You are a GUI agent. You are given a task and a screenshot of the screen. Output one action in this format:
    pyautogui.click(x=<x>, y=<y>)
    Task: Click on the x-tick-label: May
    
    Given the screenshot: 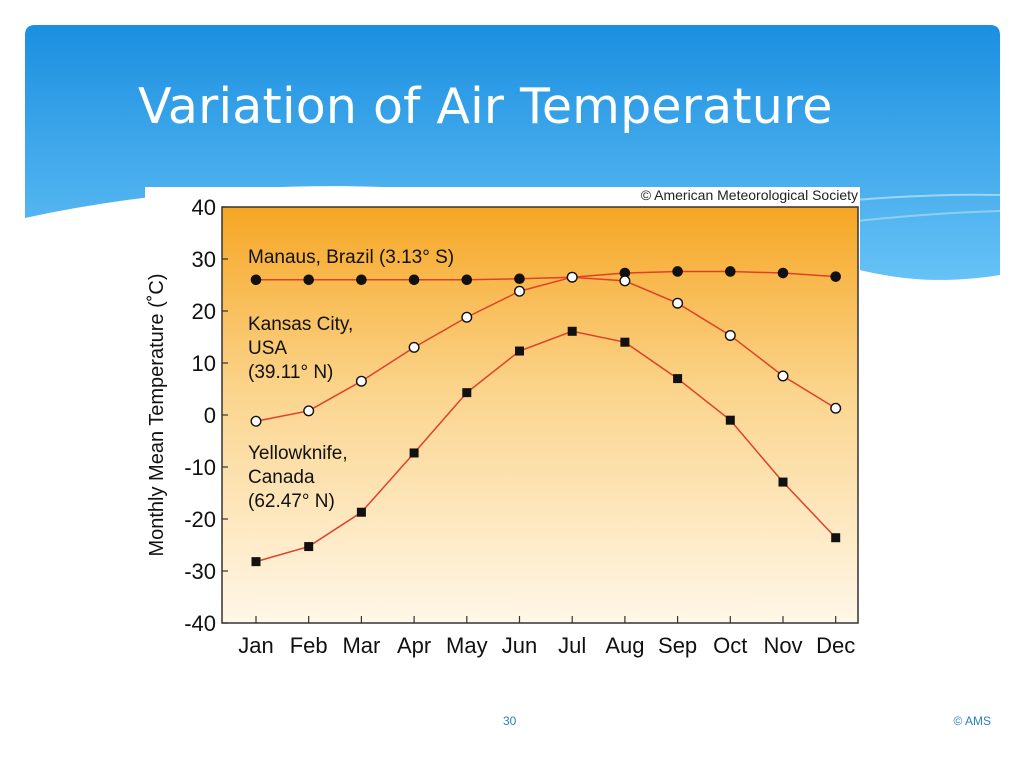 What is the action you would take?
    pyautogui.click(x=467, y=645)
    